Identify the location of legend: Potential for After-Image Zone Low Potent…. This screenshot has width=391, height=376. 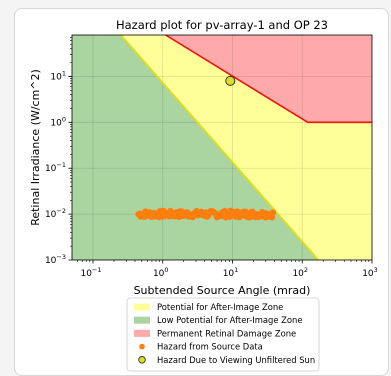
(223, 334).